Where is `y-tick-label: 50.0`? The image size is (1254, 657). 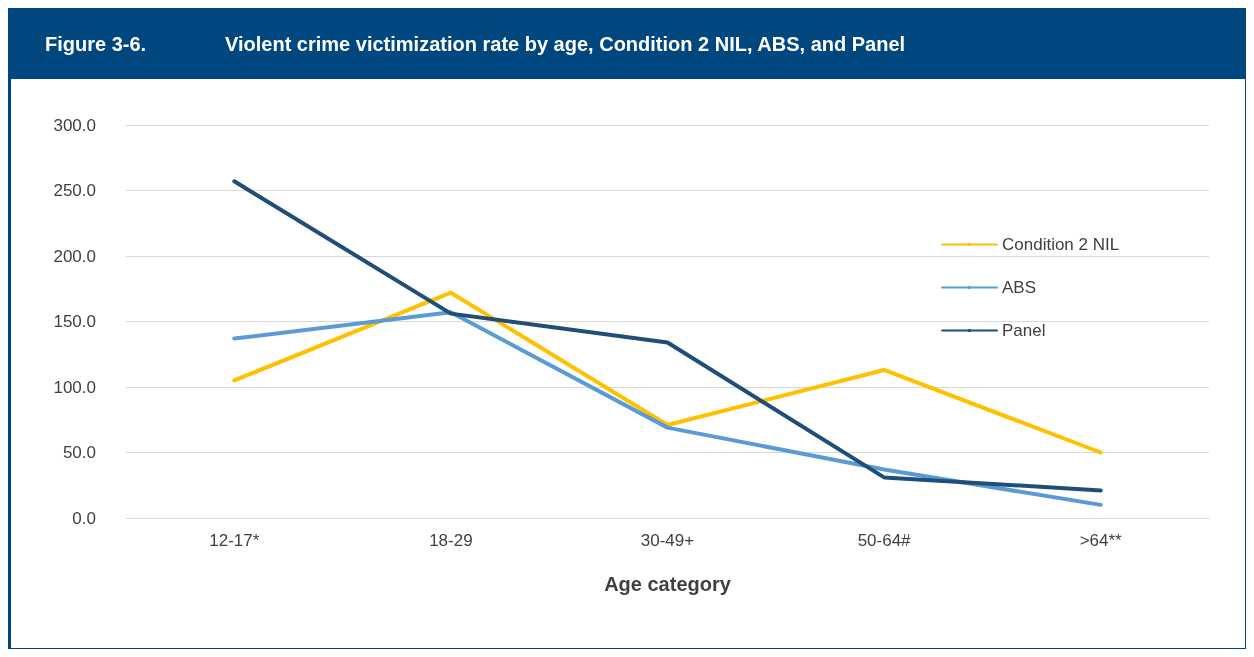
y-tick-label: 50.0 is located at coordinates (79, 452).